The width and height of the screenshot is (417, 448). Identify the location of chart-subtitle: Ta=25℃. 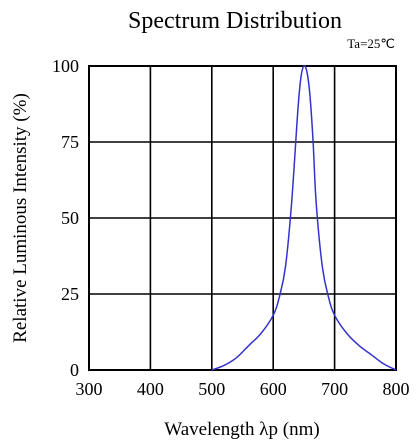
(371, 43).